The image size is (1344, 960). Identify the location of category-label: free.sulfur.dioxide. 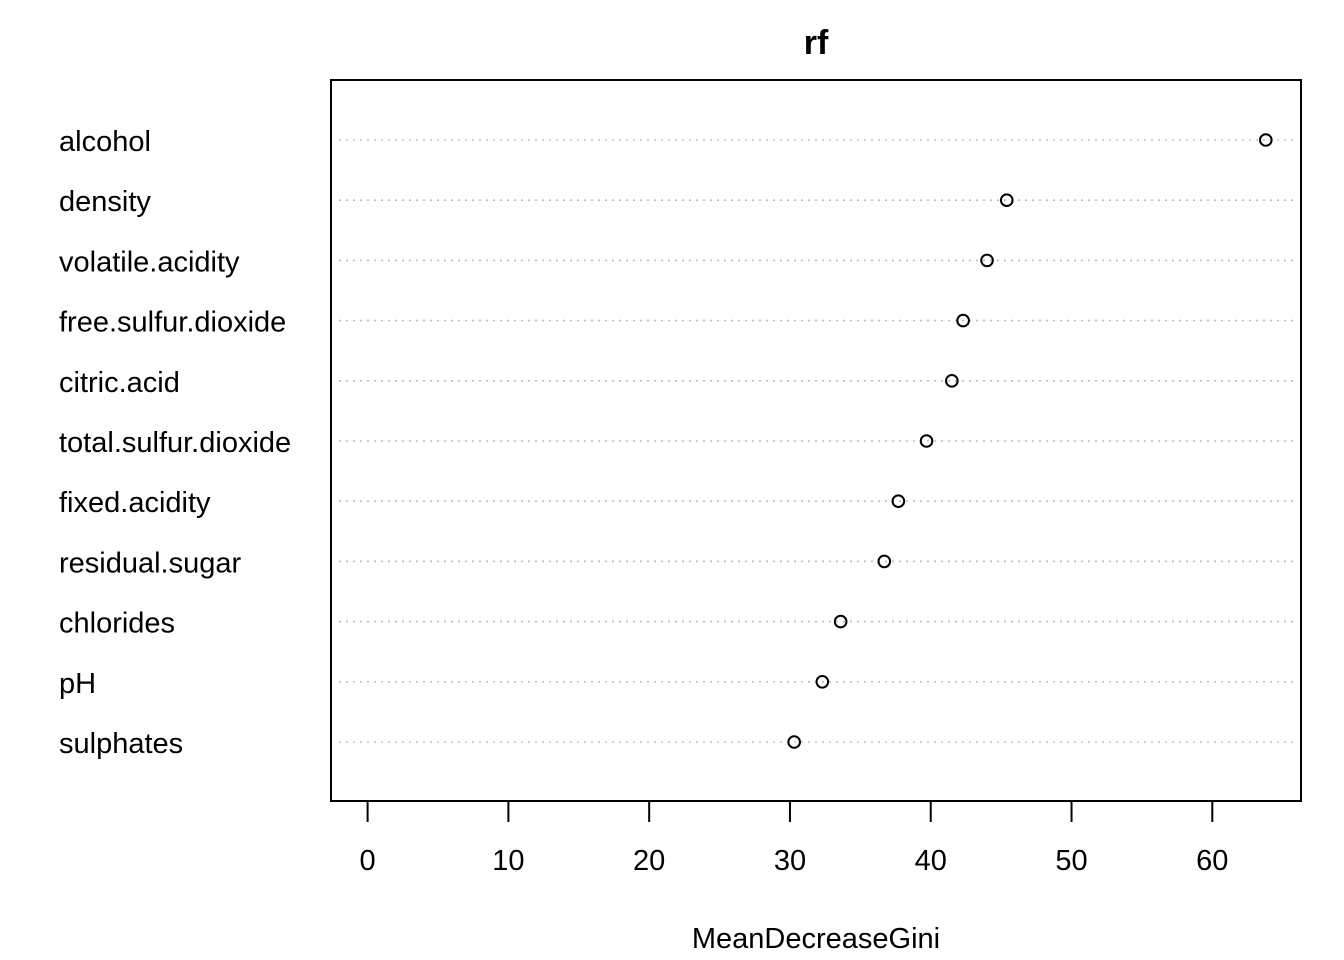
(172, 323).